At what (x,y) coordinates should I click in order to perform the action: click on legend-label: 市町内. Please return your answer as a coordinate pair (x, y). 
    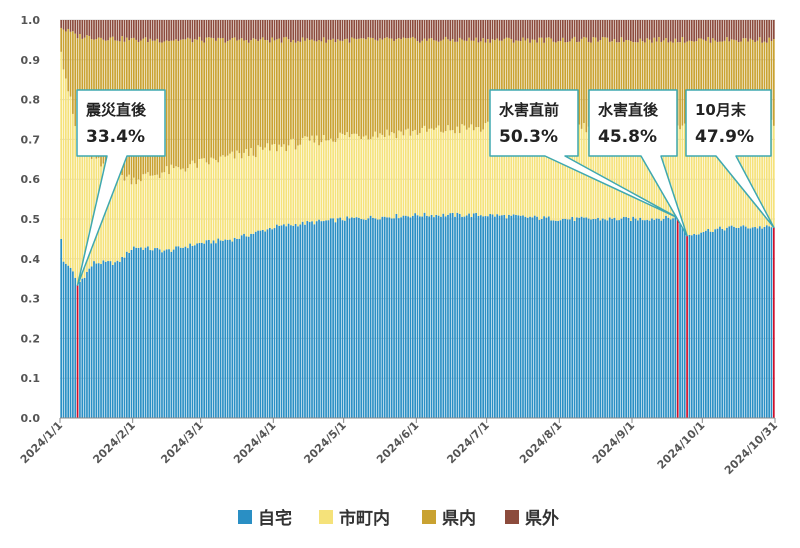
    Looking at the image, I should click on (364, 518).